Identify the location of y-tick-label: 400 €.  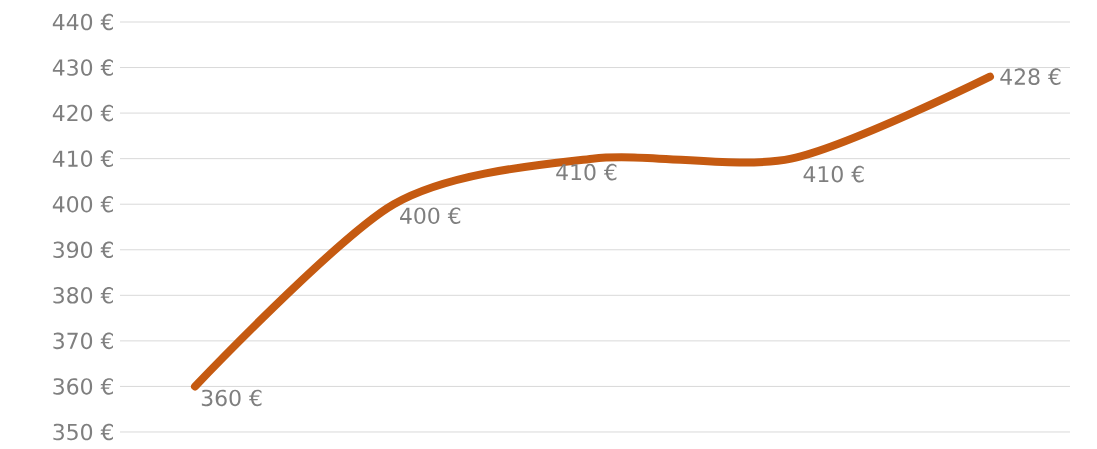
(82, 204).